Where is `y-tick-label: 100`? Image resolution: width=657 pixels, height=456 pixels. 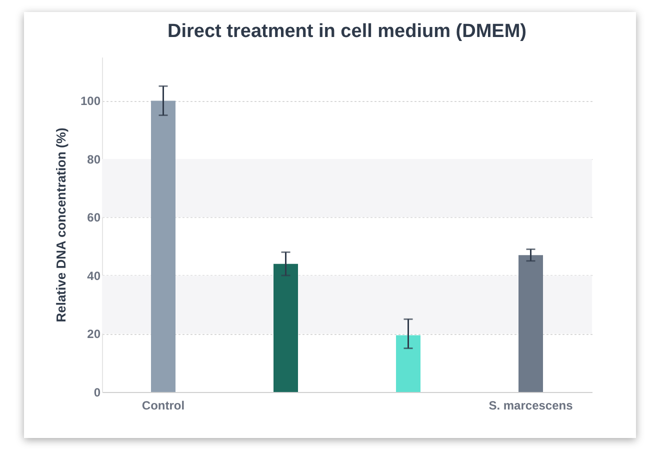 y-tick-label: 100 is located at coordinates (90, 101).